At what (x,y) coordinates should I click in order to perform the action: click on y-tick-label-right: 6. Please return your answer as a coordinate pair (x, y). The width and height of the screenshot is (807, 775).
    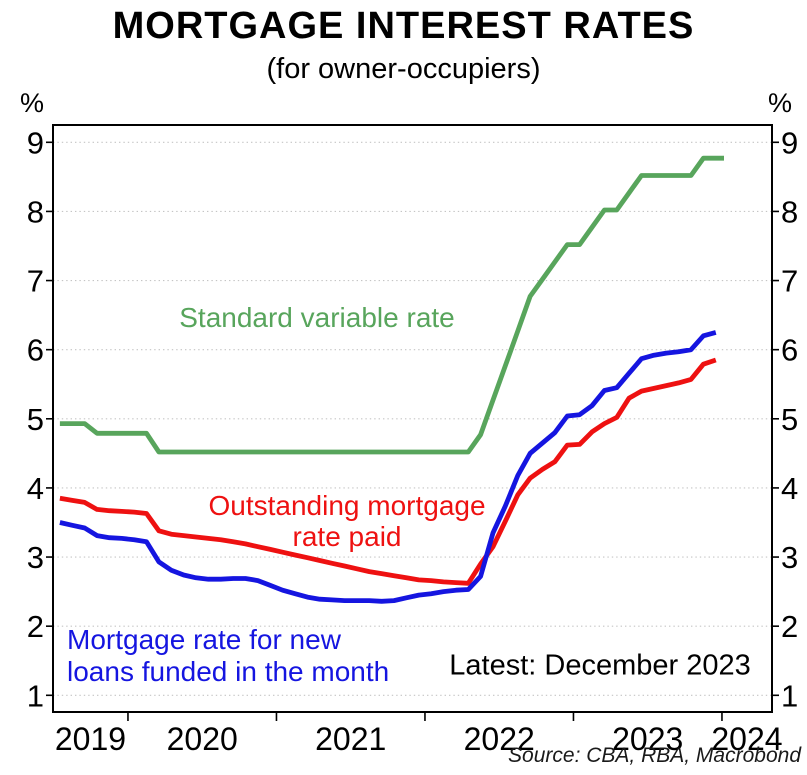
    Looking at the image, I should click on (789, 350).